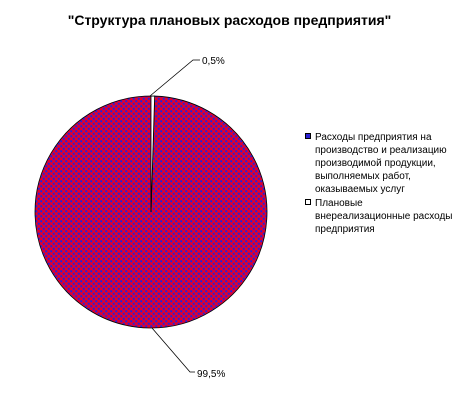 This screenshot has height=414, width=459. What do you see at coordinates (174, 78) in the screenshot?
I see `leader-line-non-operating` at bounding box center [174, 78].